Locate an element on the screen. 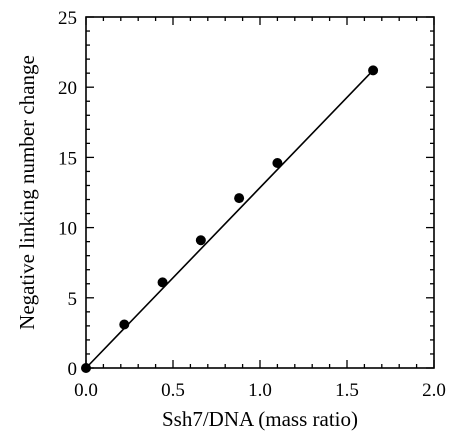  y-tick-label: 0 is located at coordinates (73, 369).